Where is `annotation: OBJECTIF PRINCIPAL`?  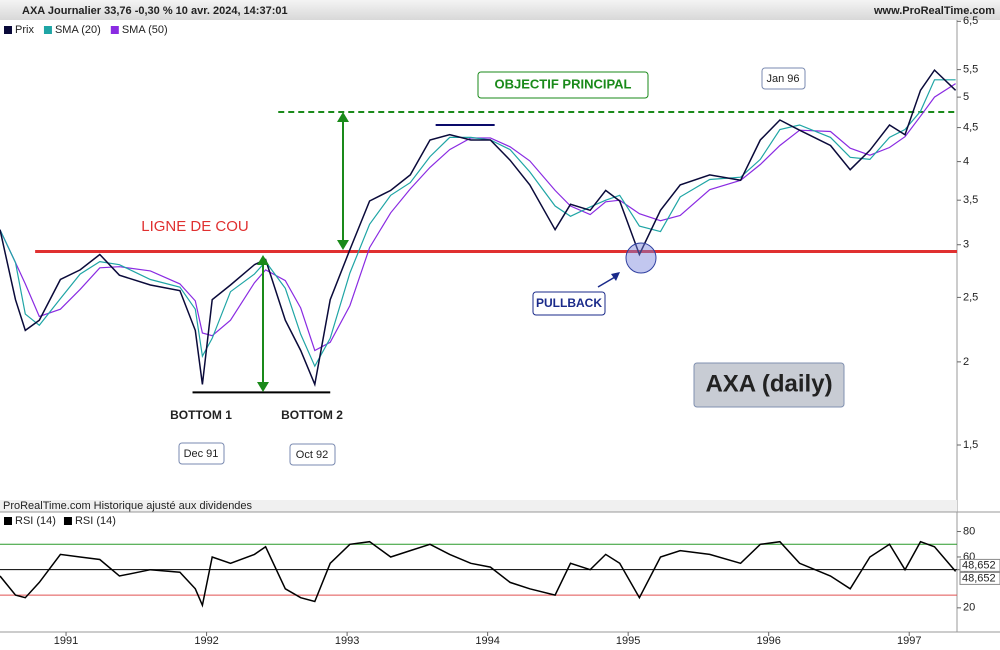
annotation: OBJECTIF PRINCIPAL is located at coordinates (563, 83).